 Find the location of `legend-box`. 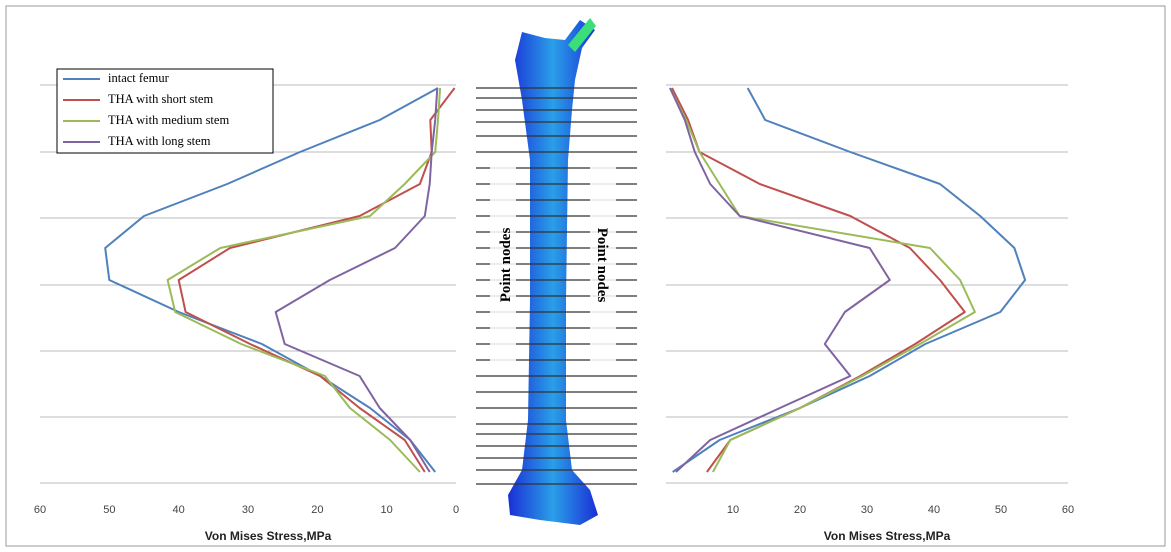

legend-box is located at coordinates (165, 111).